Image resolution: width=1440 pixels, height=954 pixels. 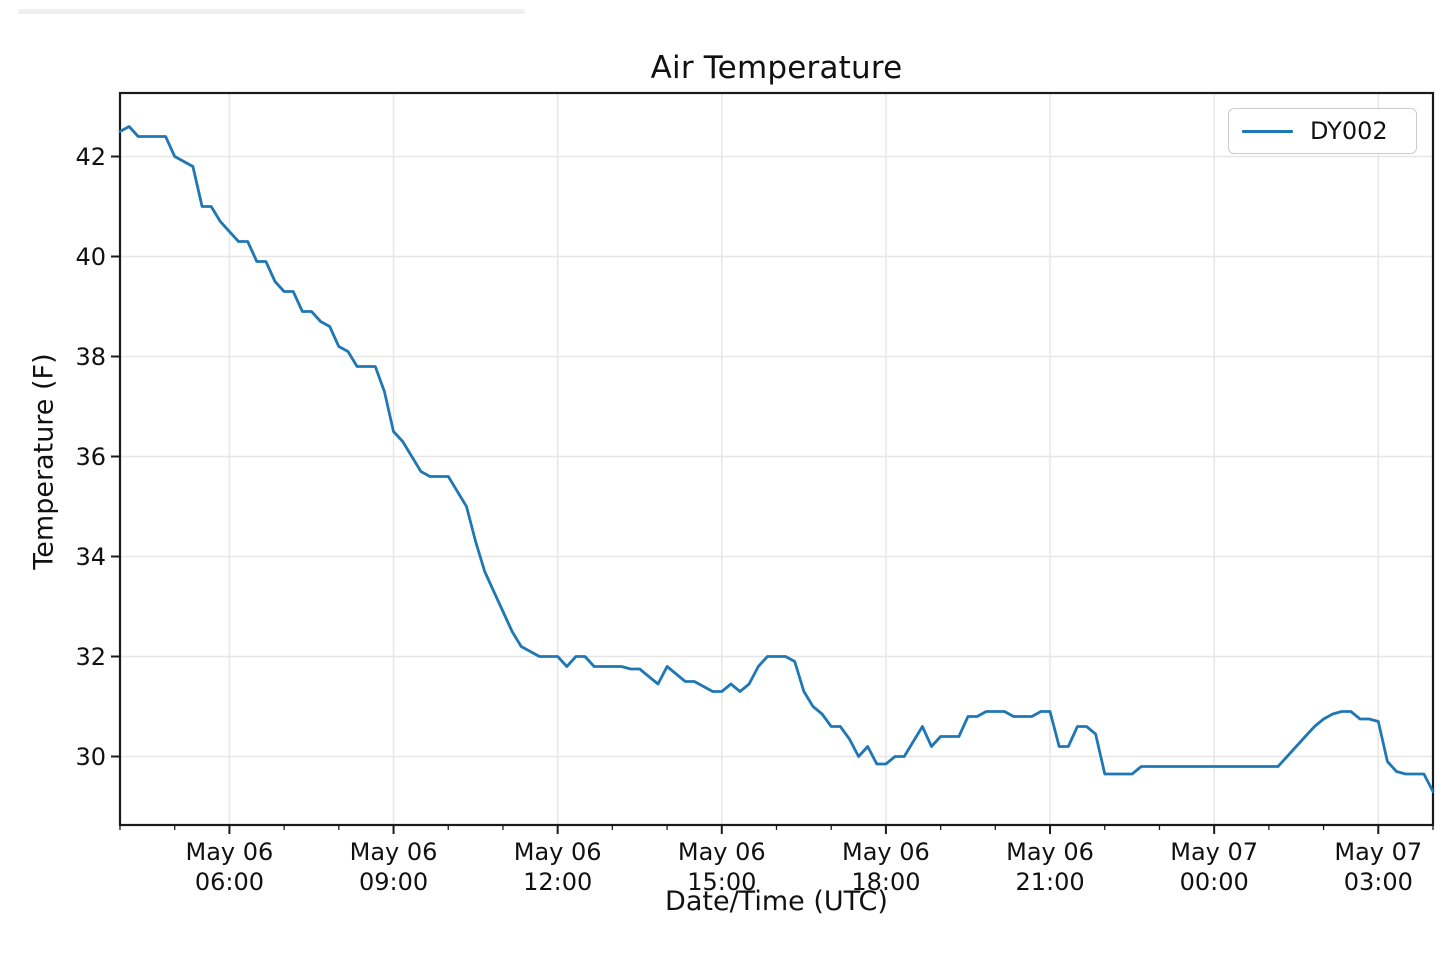 What do you see at coordinates (90, 556) in the screenshot?
I see `y-tick-label: 34` at bounding box center [90, 556].